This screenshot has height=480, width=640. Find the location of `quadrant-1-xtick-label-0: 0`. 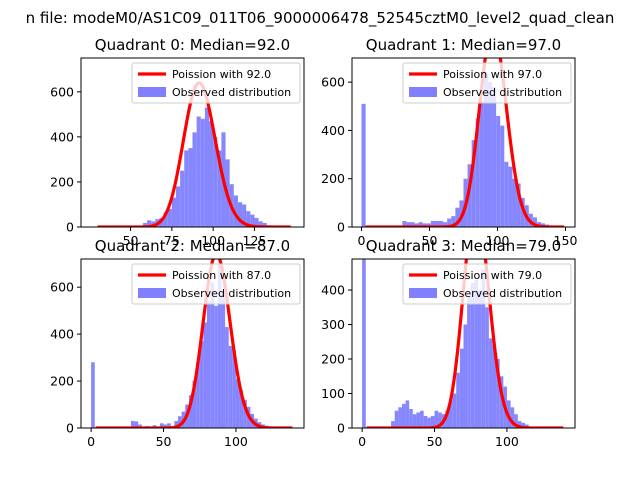

quadrant-1-xtick-label-0: 0 is located at coordinates (362, 240).